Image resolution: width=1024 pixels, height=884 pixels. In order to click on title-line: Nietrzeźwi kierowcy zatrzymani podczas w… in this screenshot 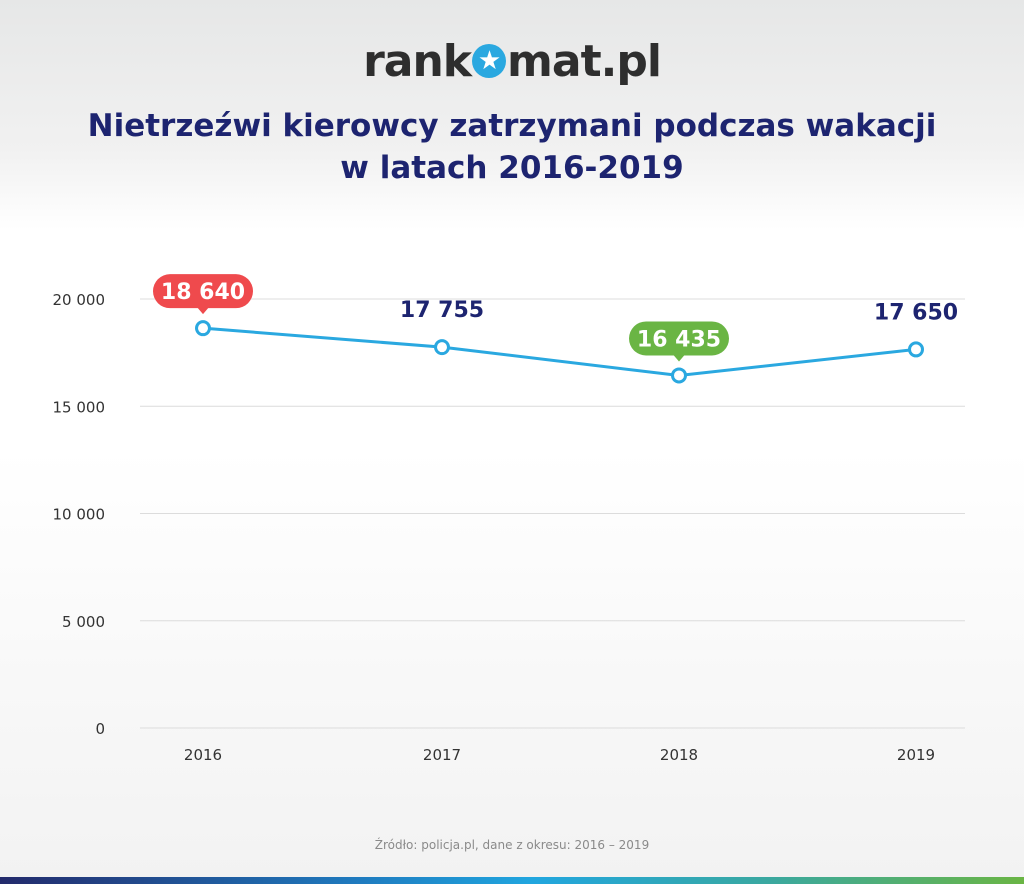, I will do `click(512, 126)`.